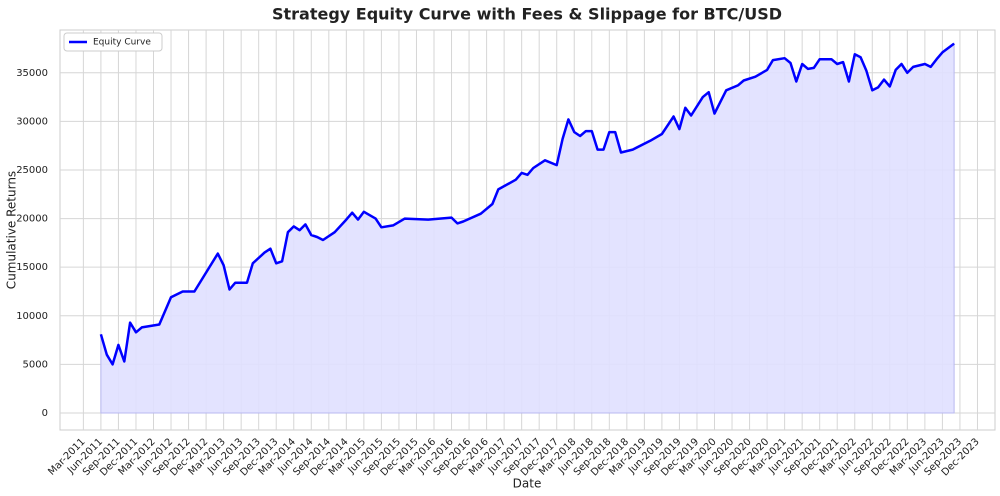 This screenshot has width=1000, height=496. I want to click on legend-label: Equity Curve, so click(122, 43).